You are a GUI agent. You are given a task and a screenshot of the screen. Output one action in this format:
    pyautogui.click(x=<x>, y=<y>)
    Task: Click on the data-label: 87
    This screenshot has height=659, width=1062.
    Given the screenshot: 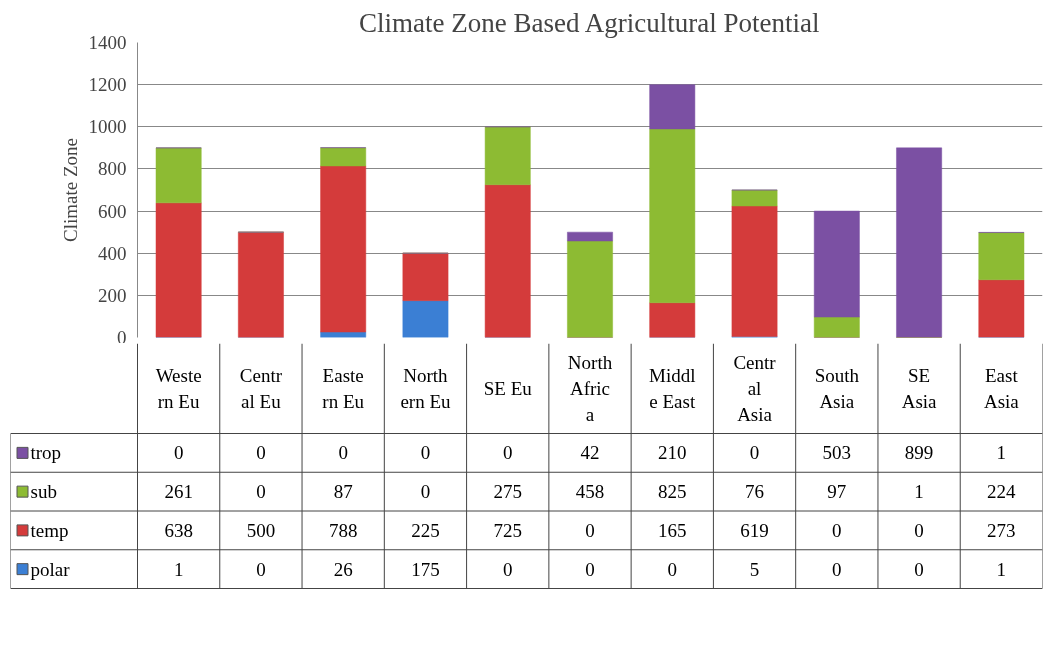 What is the action you would take?
    pyautogui.click(x=343, y=492)
    